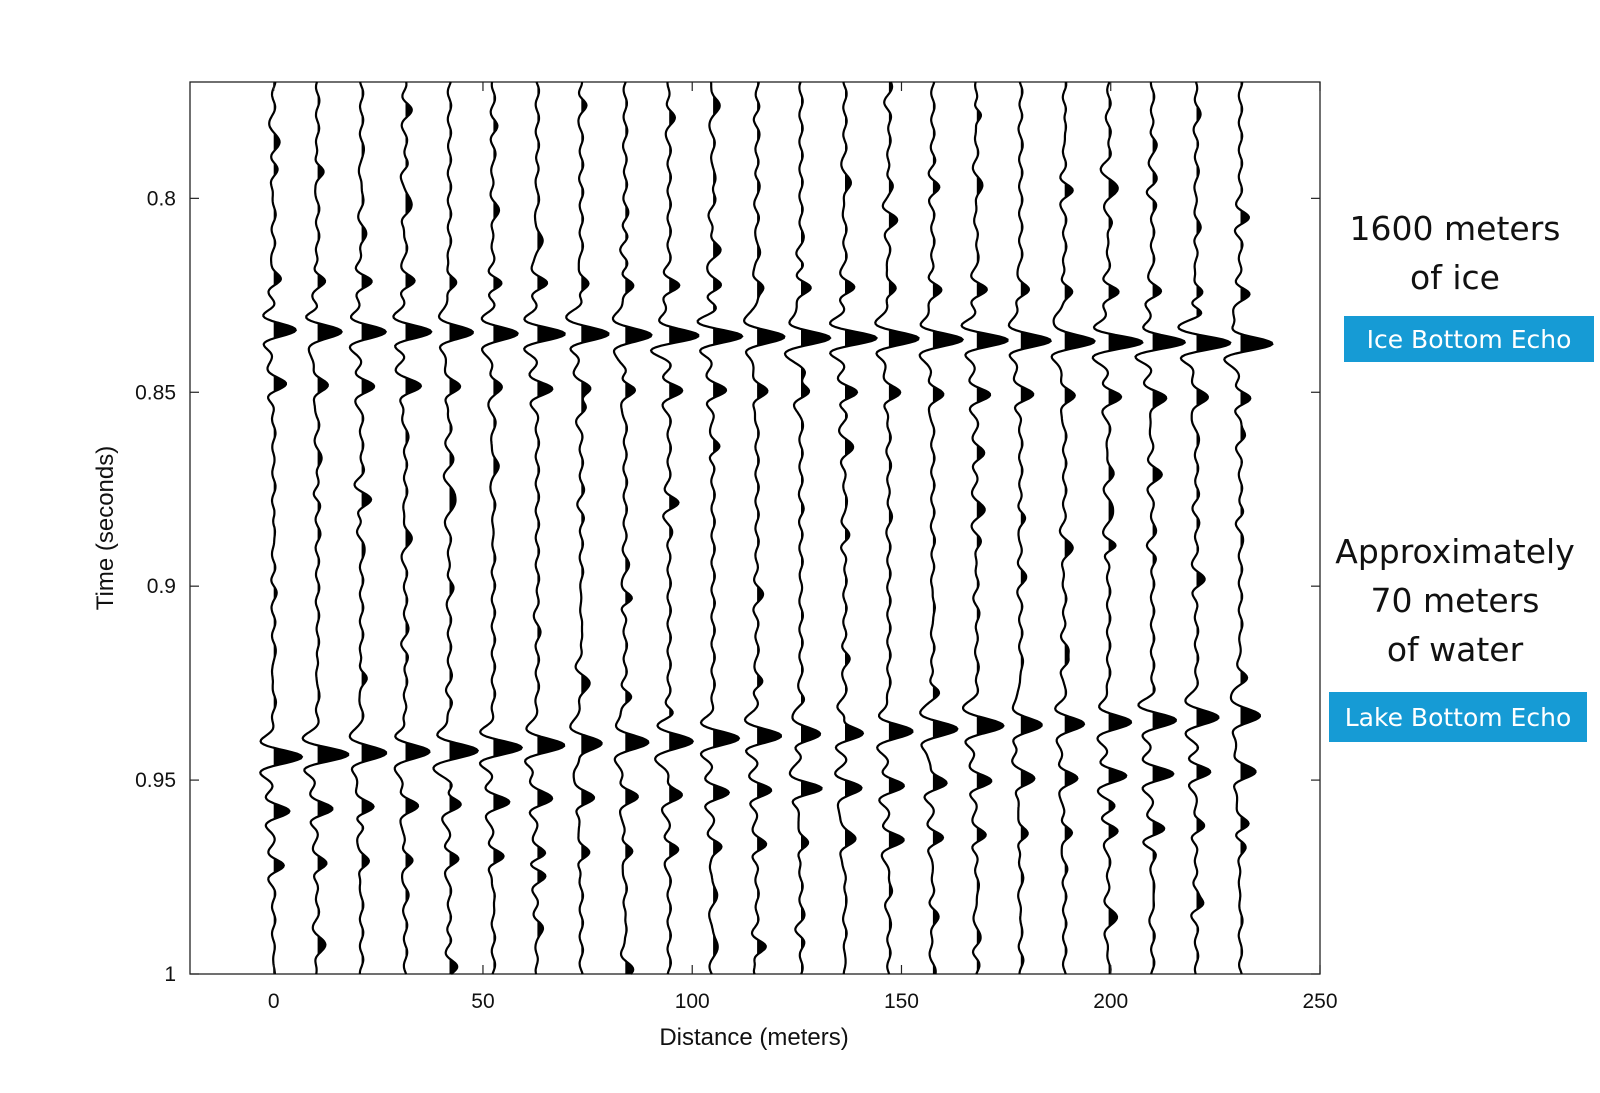 This screenshot has height=1093, width=1600. What do you see at coordinates (901, 1001) in the screenshot?
I see `x-tick-label: 150` at bounding box center [901, 1001].